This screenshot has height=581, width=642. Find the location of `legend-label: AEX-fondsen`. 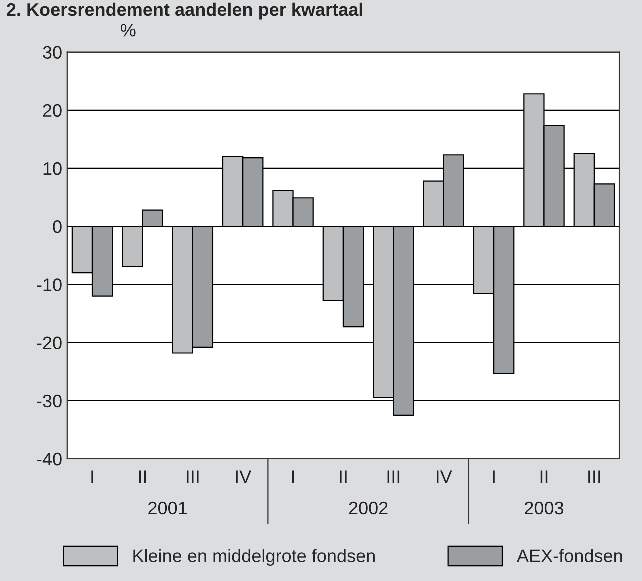

legend-label: AEX-fondsen is located at coordinates (569, 555).